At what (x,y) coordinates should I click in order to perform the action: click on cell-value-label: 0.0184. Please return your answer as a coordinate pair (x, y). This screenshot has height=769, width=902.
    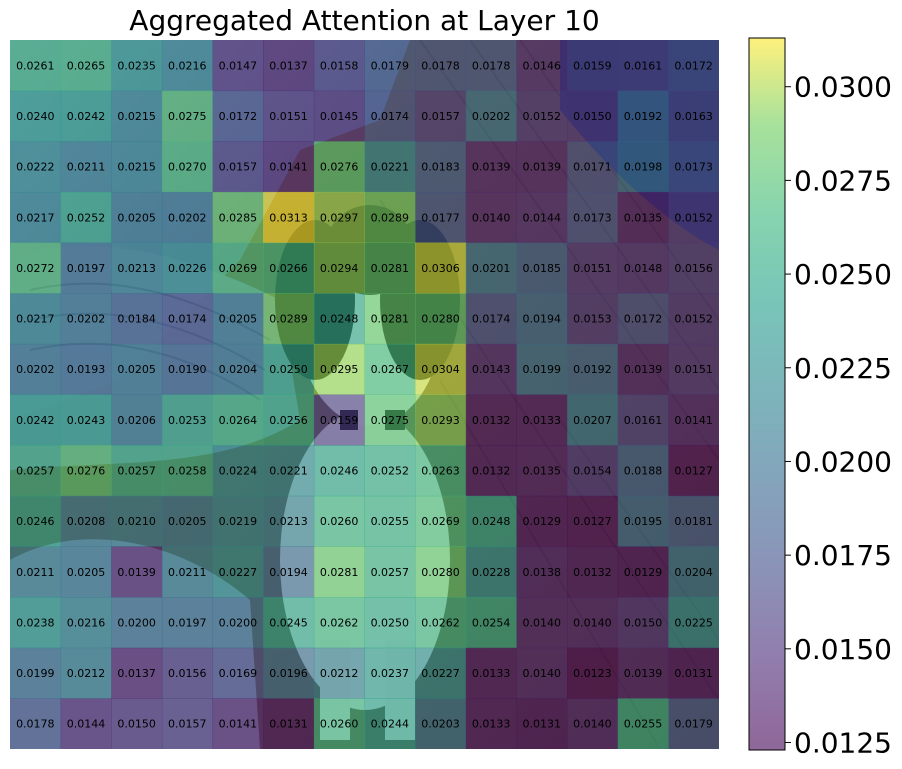
    Looking at the image, I should click on (136, 319).